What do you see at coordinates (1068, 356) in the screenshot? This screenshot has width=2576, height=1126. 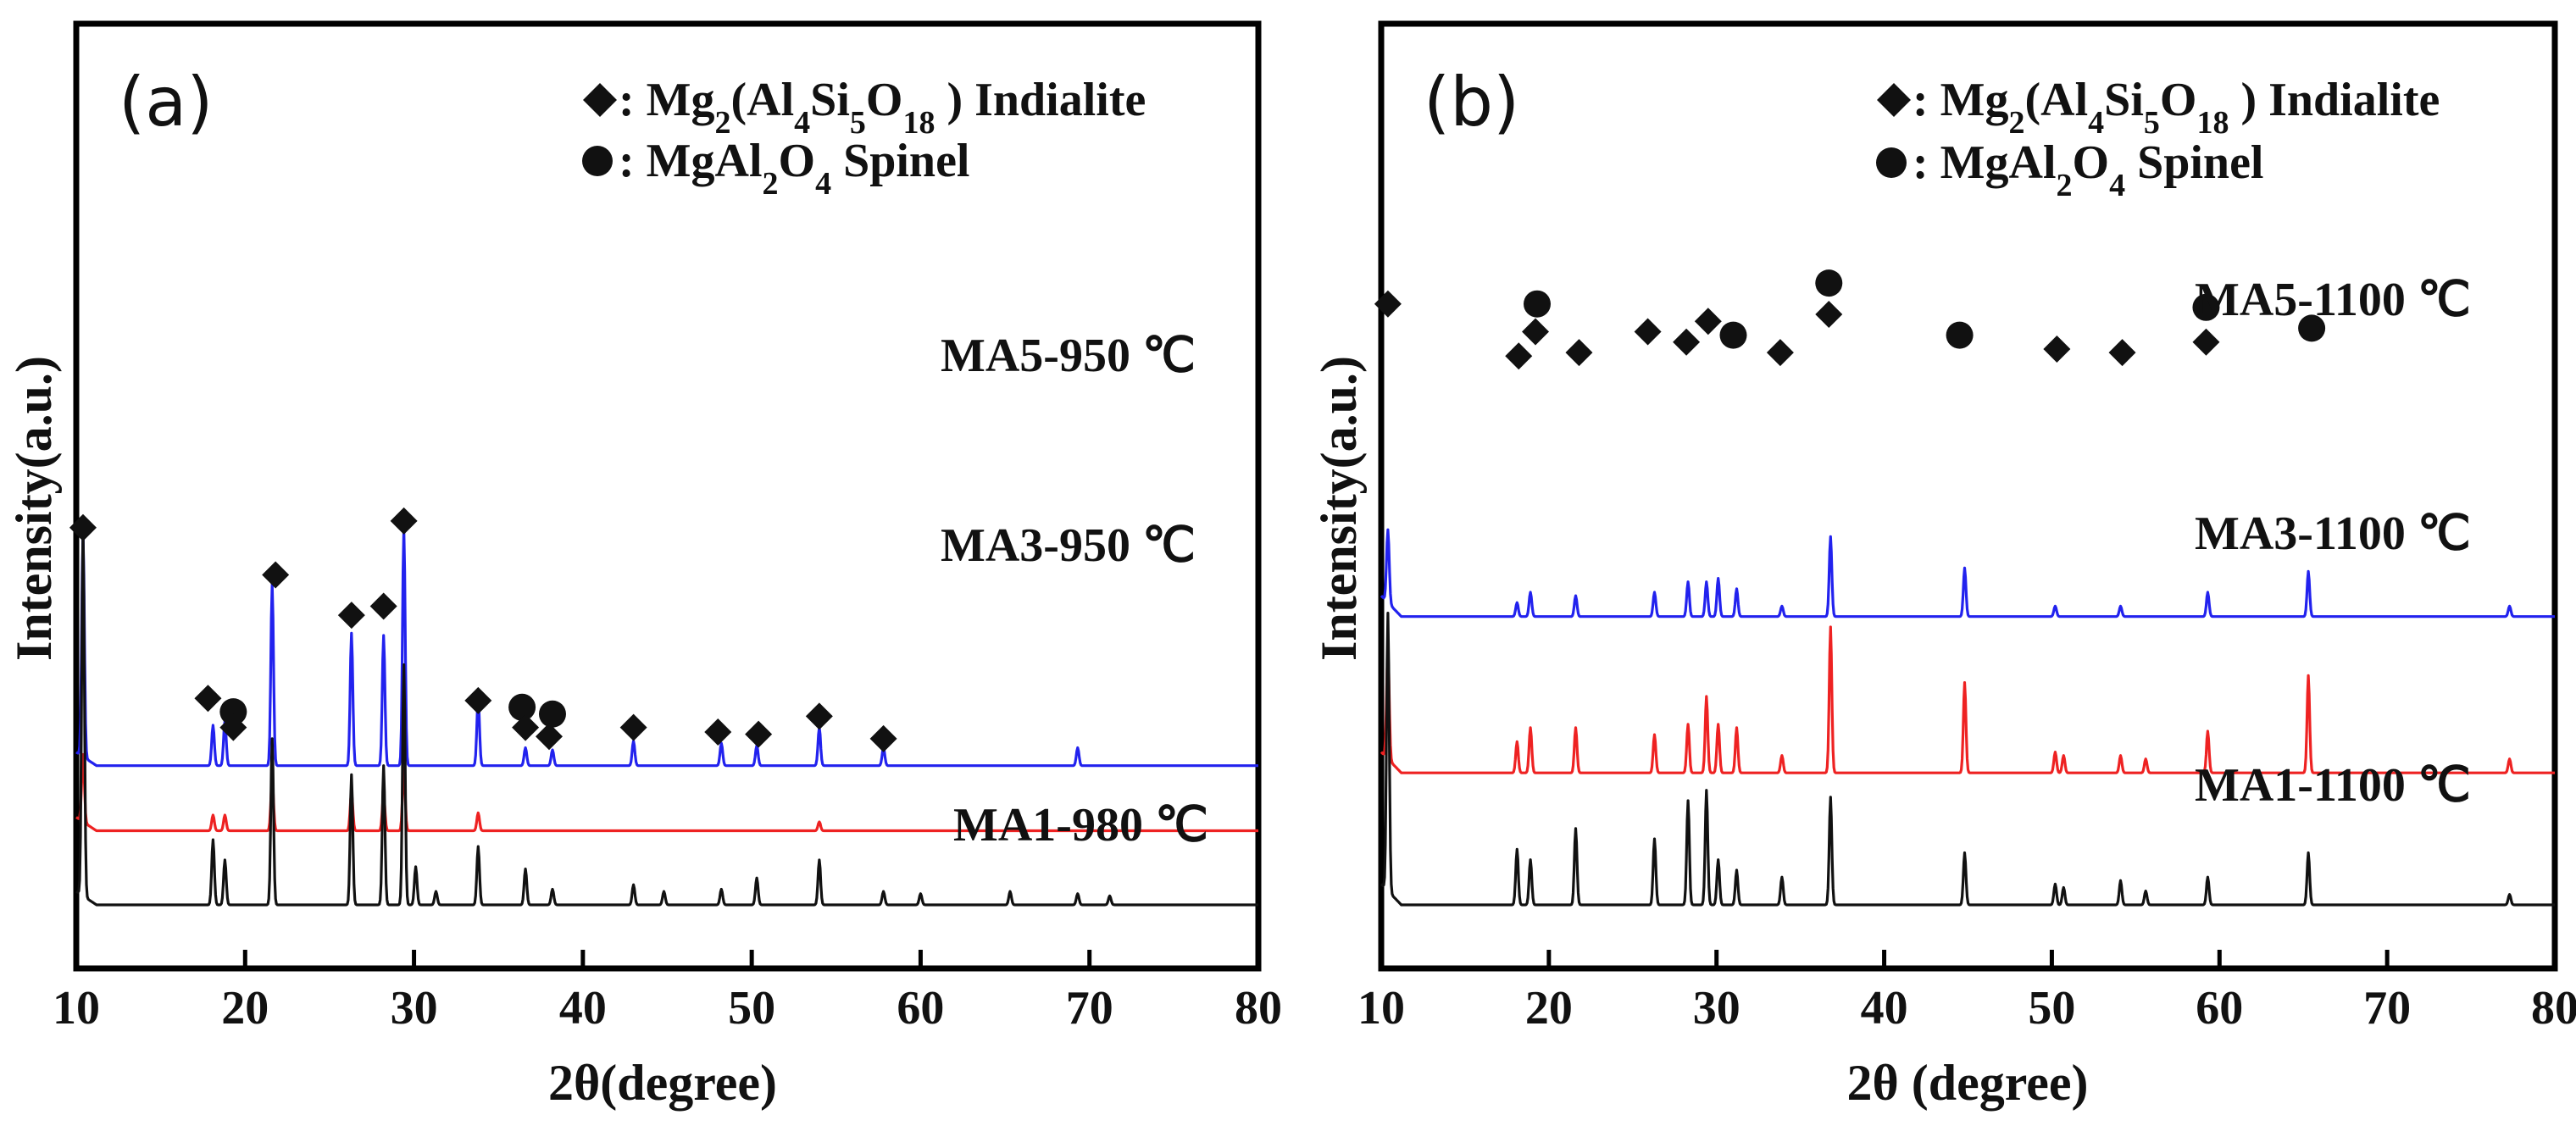 I see `series-label-ma5-950: MA5-950 ℃` at bounding box center [1068, 356].